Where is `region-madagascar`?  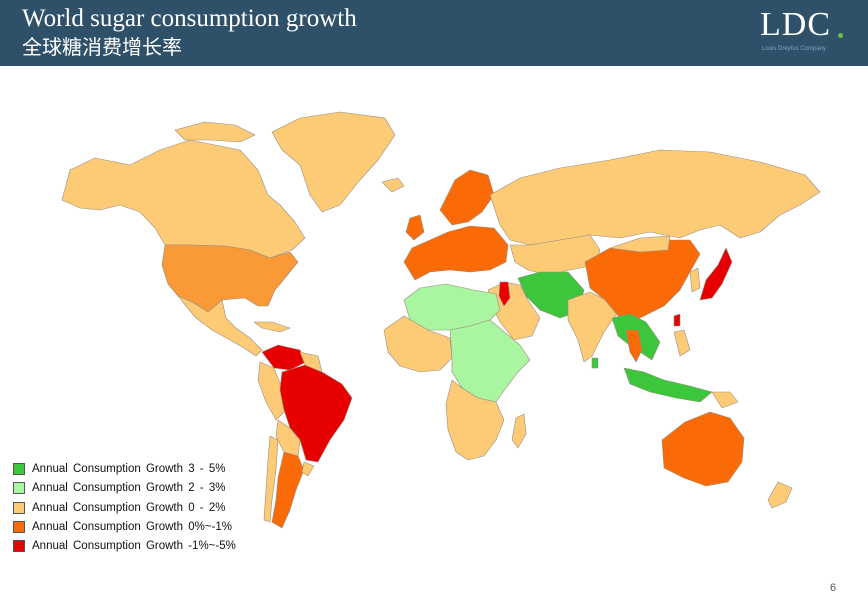 region-madagascar is located at coordinates (519, 431).